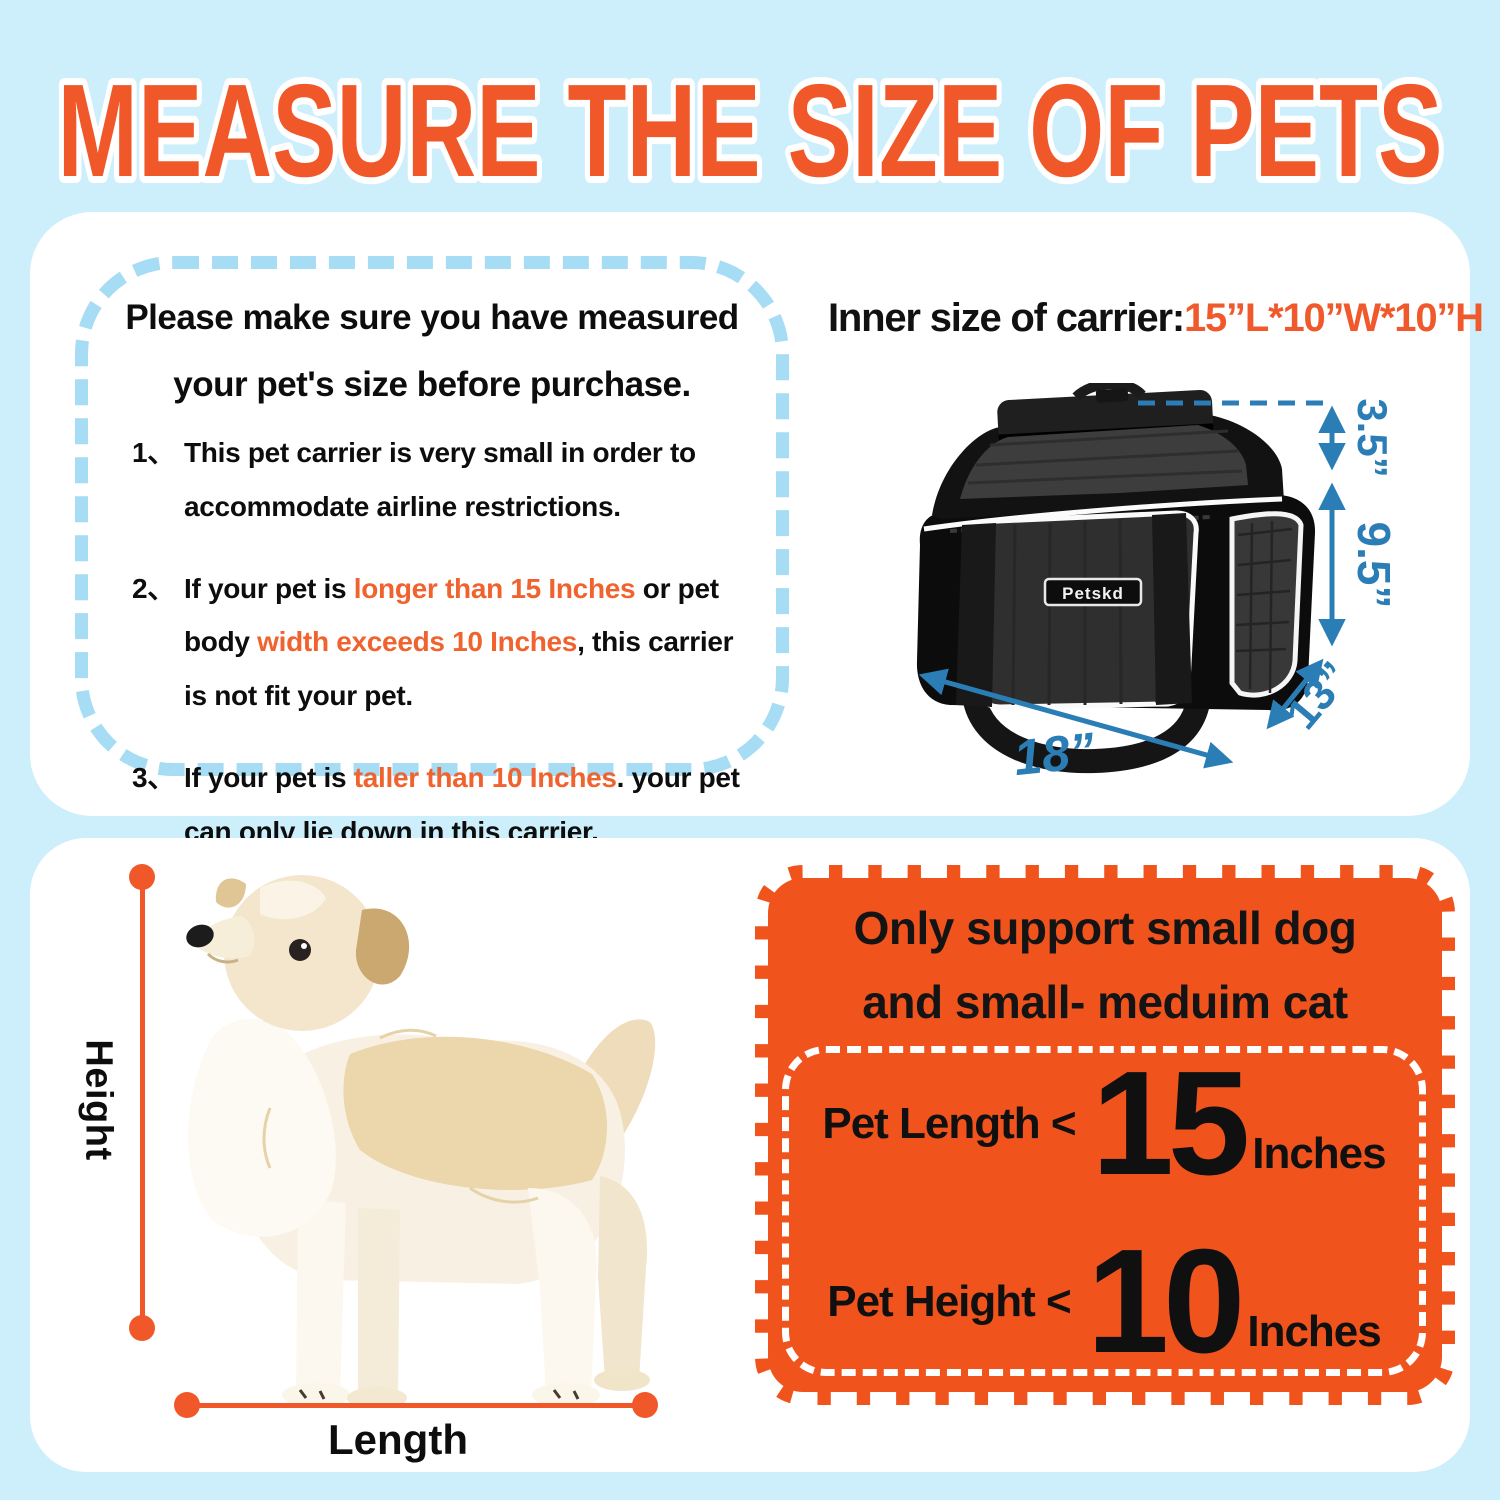 This screenshot has height=1500, width=1500. I want to click on support-line1: Only support small dog, so click(1105, 928).